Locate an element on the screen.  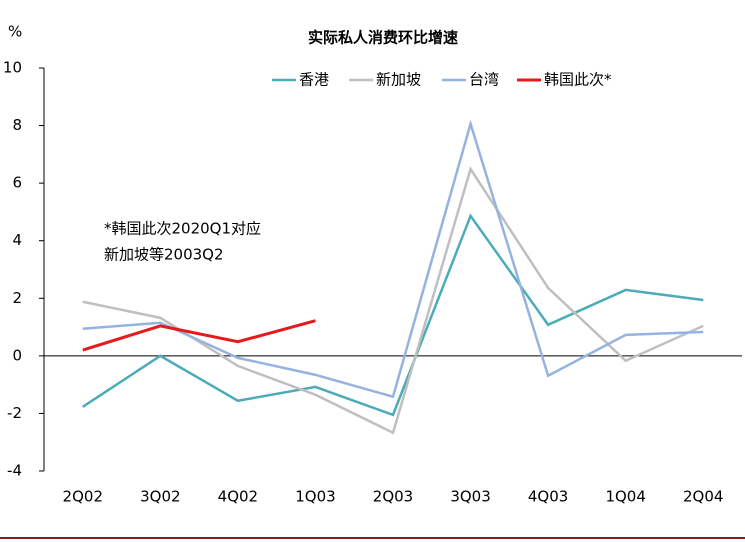
y-unit: % is located at coordinates (15, 32).